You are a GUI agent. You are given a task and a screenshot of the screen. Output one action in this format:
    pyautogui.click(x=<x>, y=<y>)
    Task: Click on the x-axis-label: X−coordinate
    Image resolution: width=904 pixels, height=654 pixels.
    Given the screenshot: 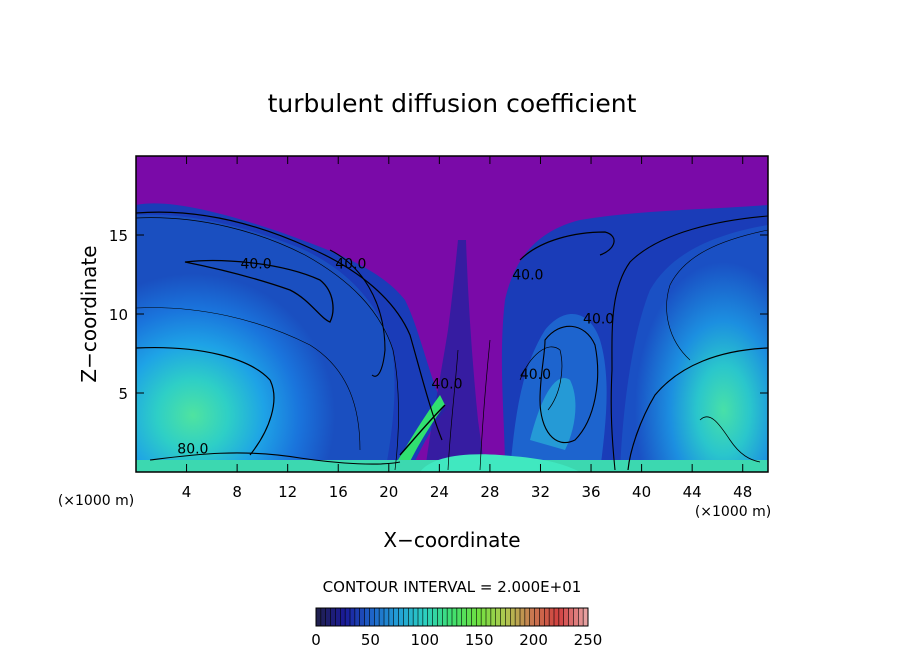 What is the action you would take?
    pyautogui.click(x=451, y=540)
    